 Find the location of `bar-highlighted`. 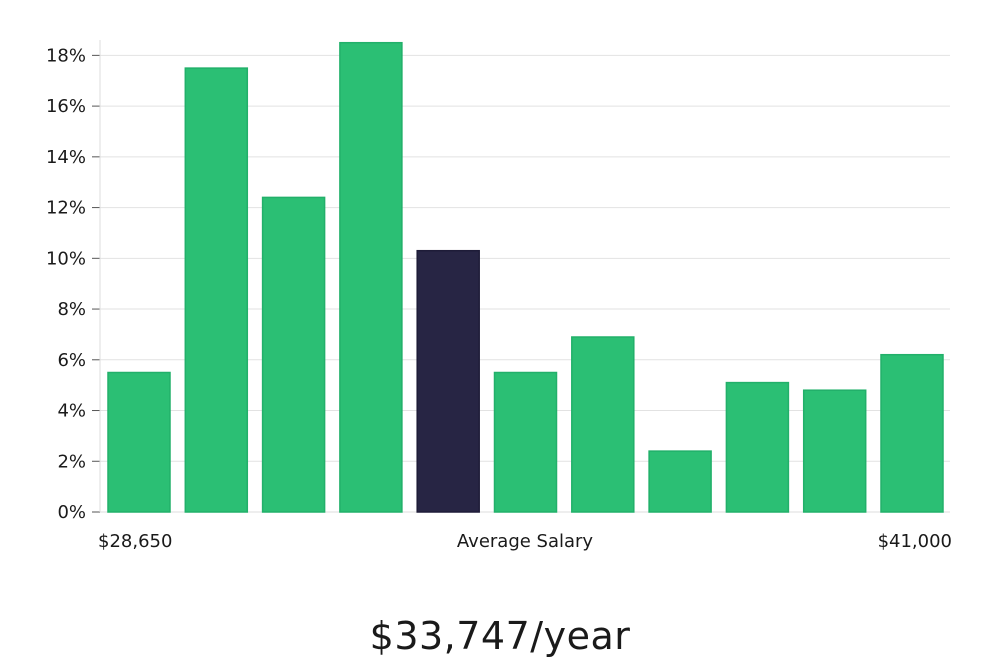

bar-highlighted is located at coordinates (448, 381).